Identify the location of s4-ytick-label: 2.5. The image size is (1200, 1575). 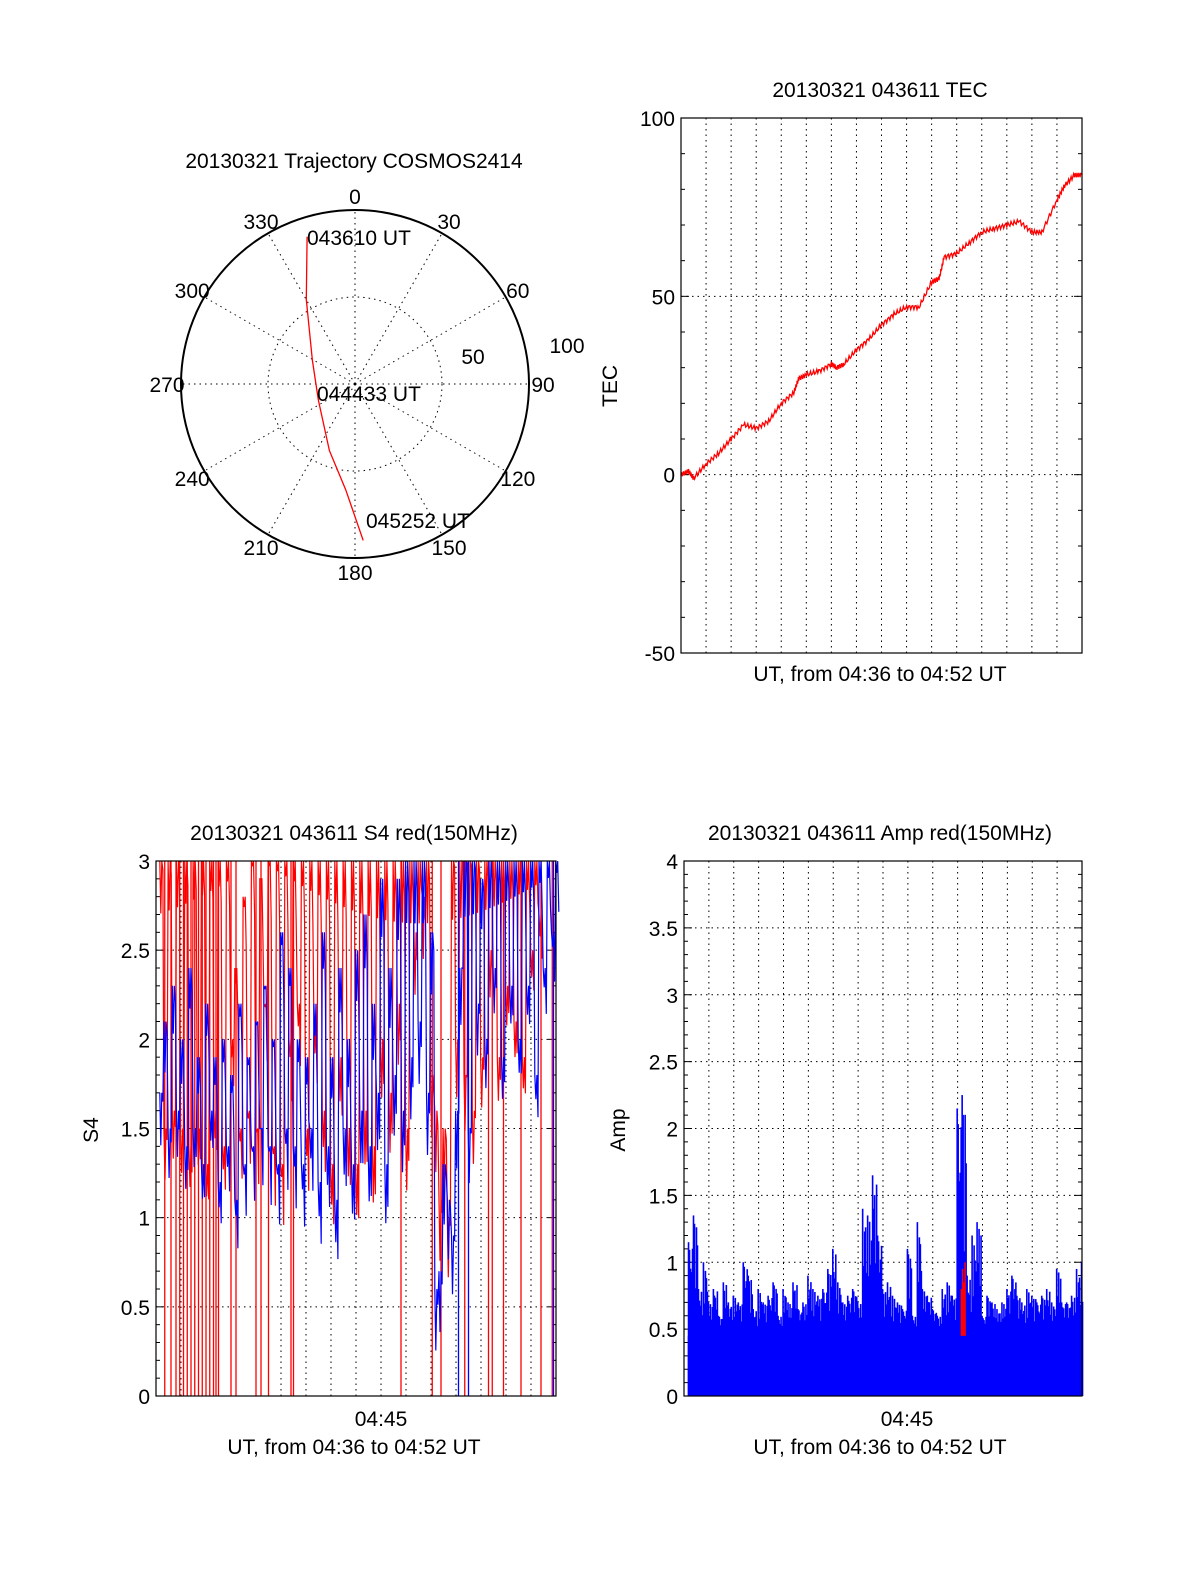
(135, 951).